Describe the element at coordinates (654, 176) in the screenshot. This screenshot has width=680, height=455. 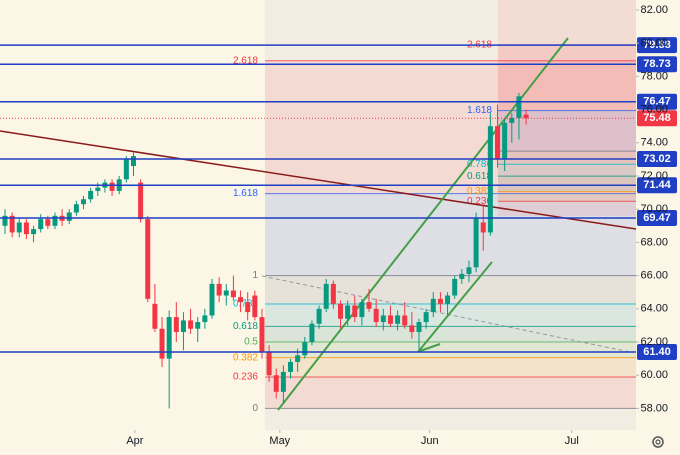
I see `y-tick-label: 72.00` at that location.